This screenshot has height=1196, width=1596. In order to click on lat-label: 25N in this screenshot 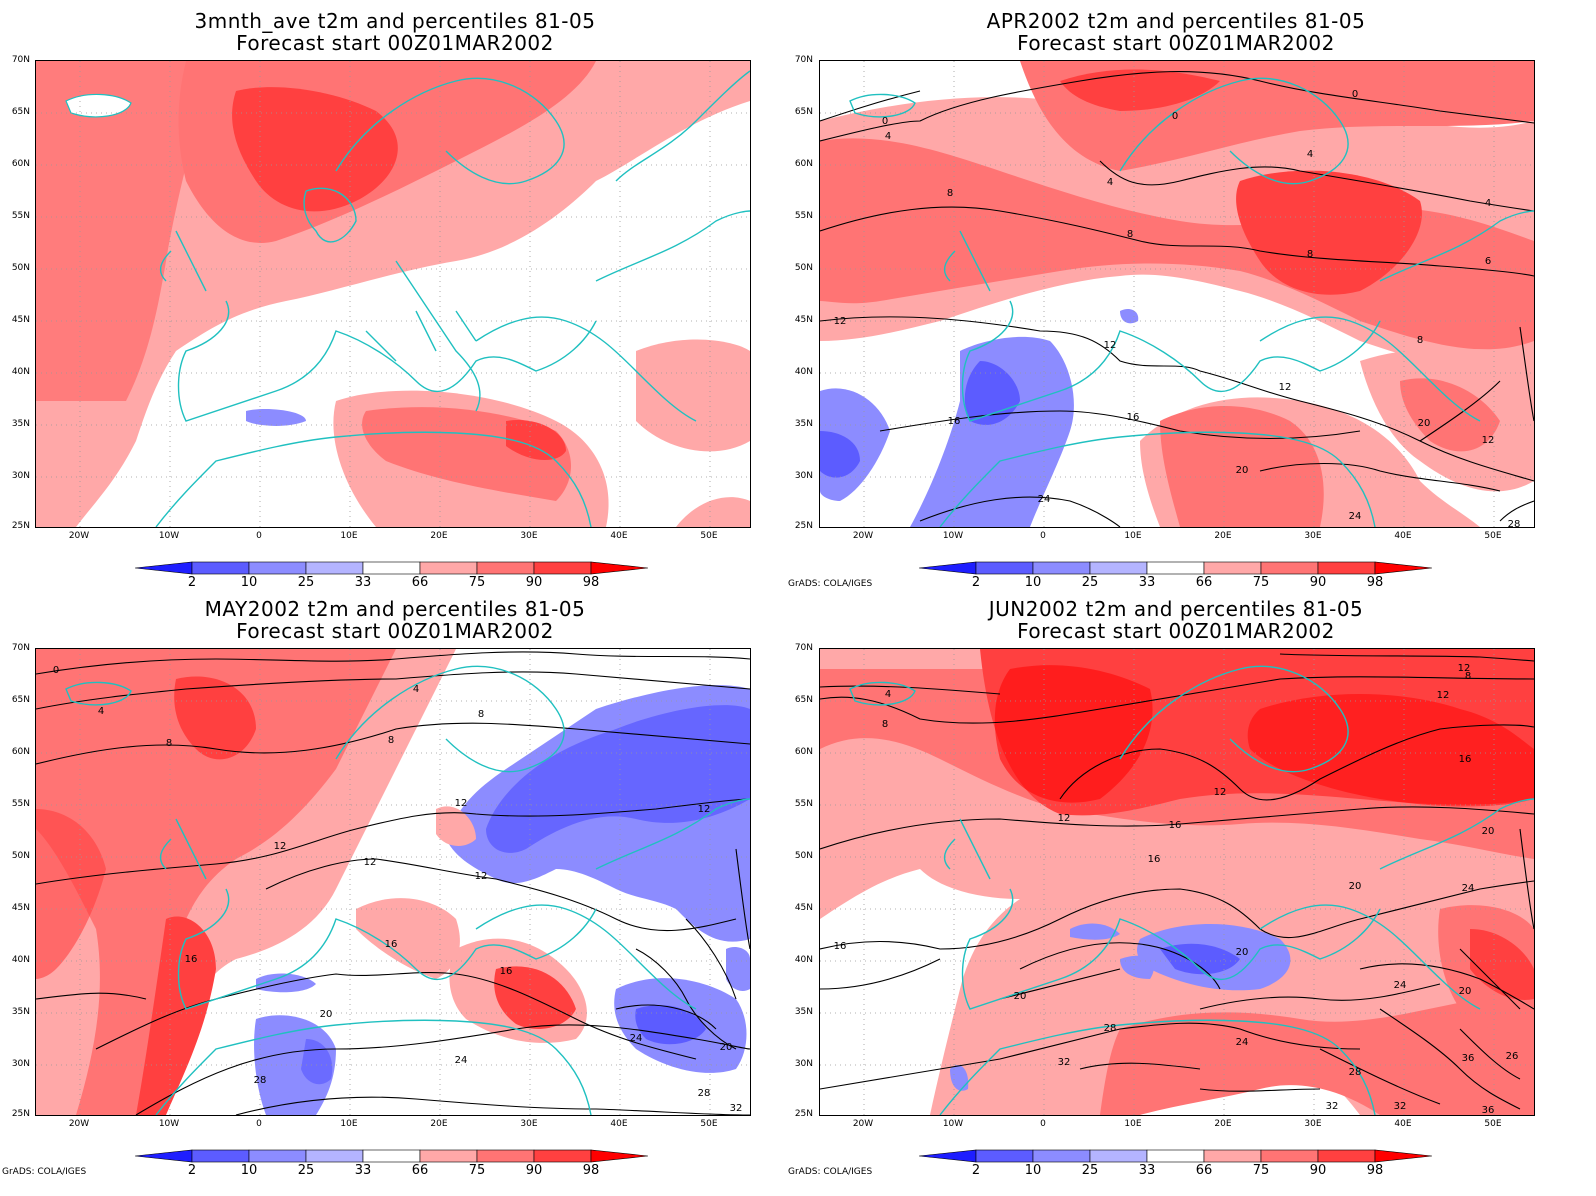, I will do `click(803, 1114)`.